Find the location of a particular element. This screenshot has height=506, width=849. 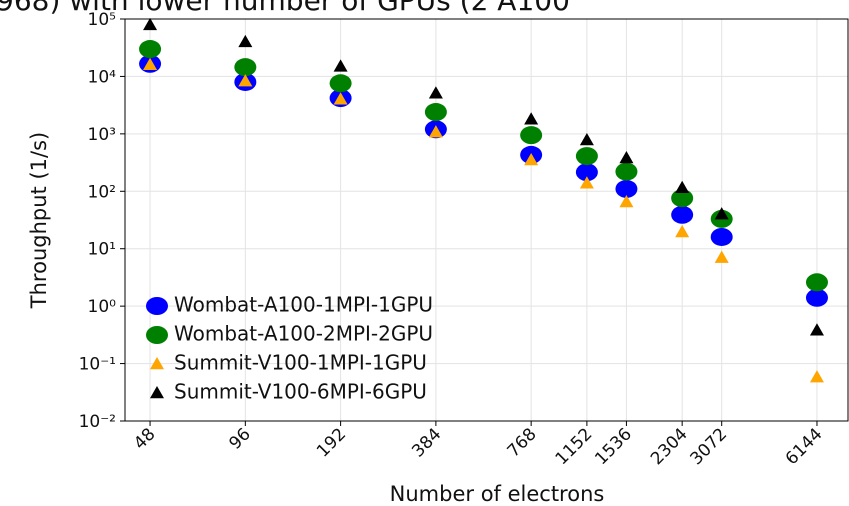

legend-label: Wombat-A100-2MPI-2GPU is located at coordinates (303, 334).